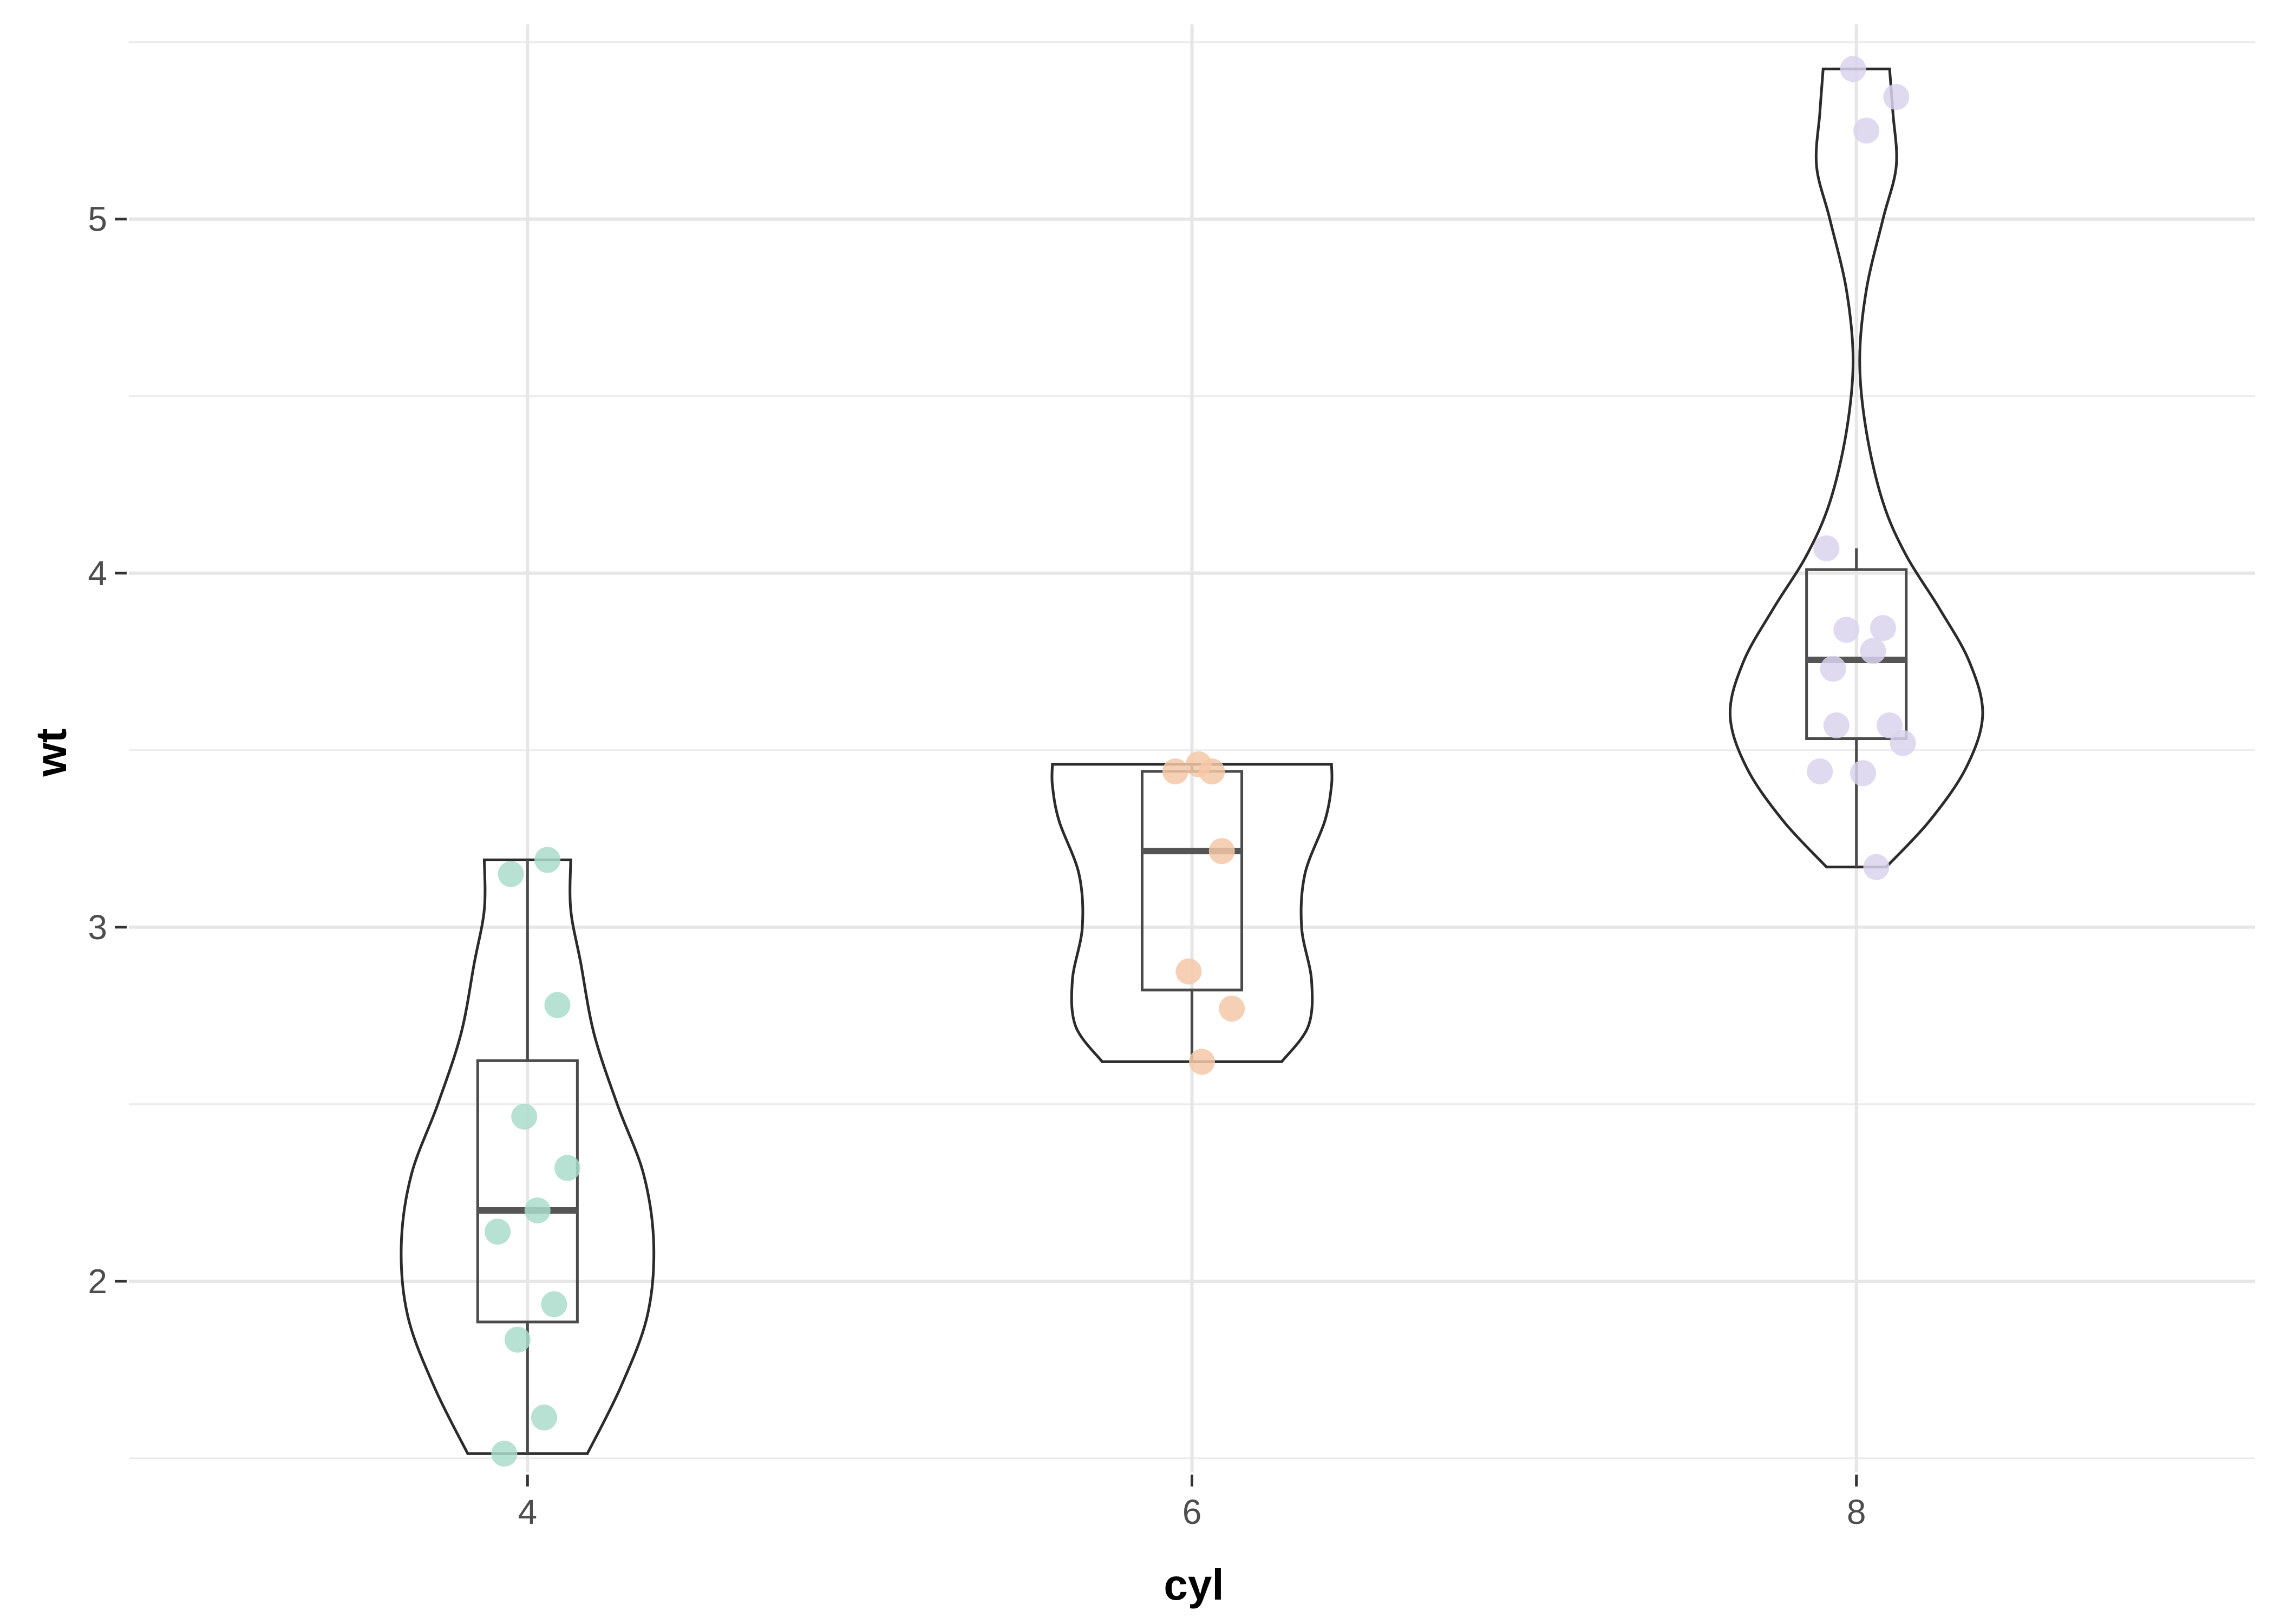 The height and width of the screenshot is (1624, 2274). What do you see at coordinates (528, 1512) in the screenshot?
I see `x-tick-label: 4` at bounding box center [528, 1512].